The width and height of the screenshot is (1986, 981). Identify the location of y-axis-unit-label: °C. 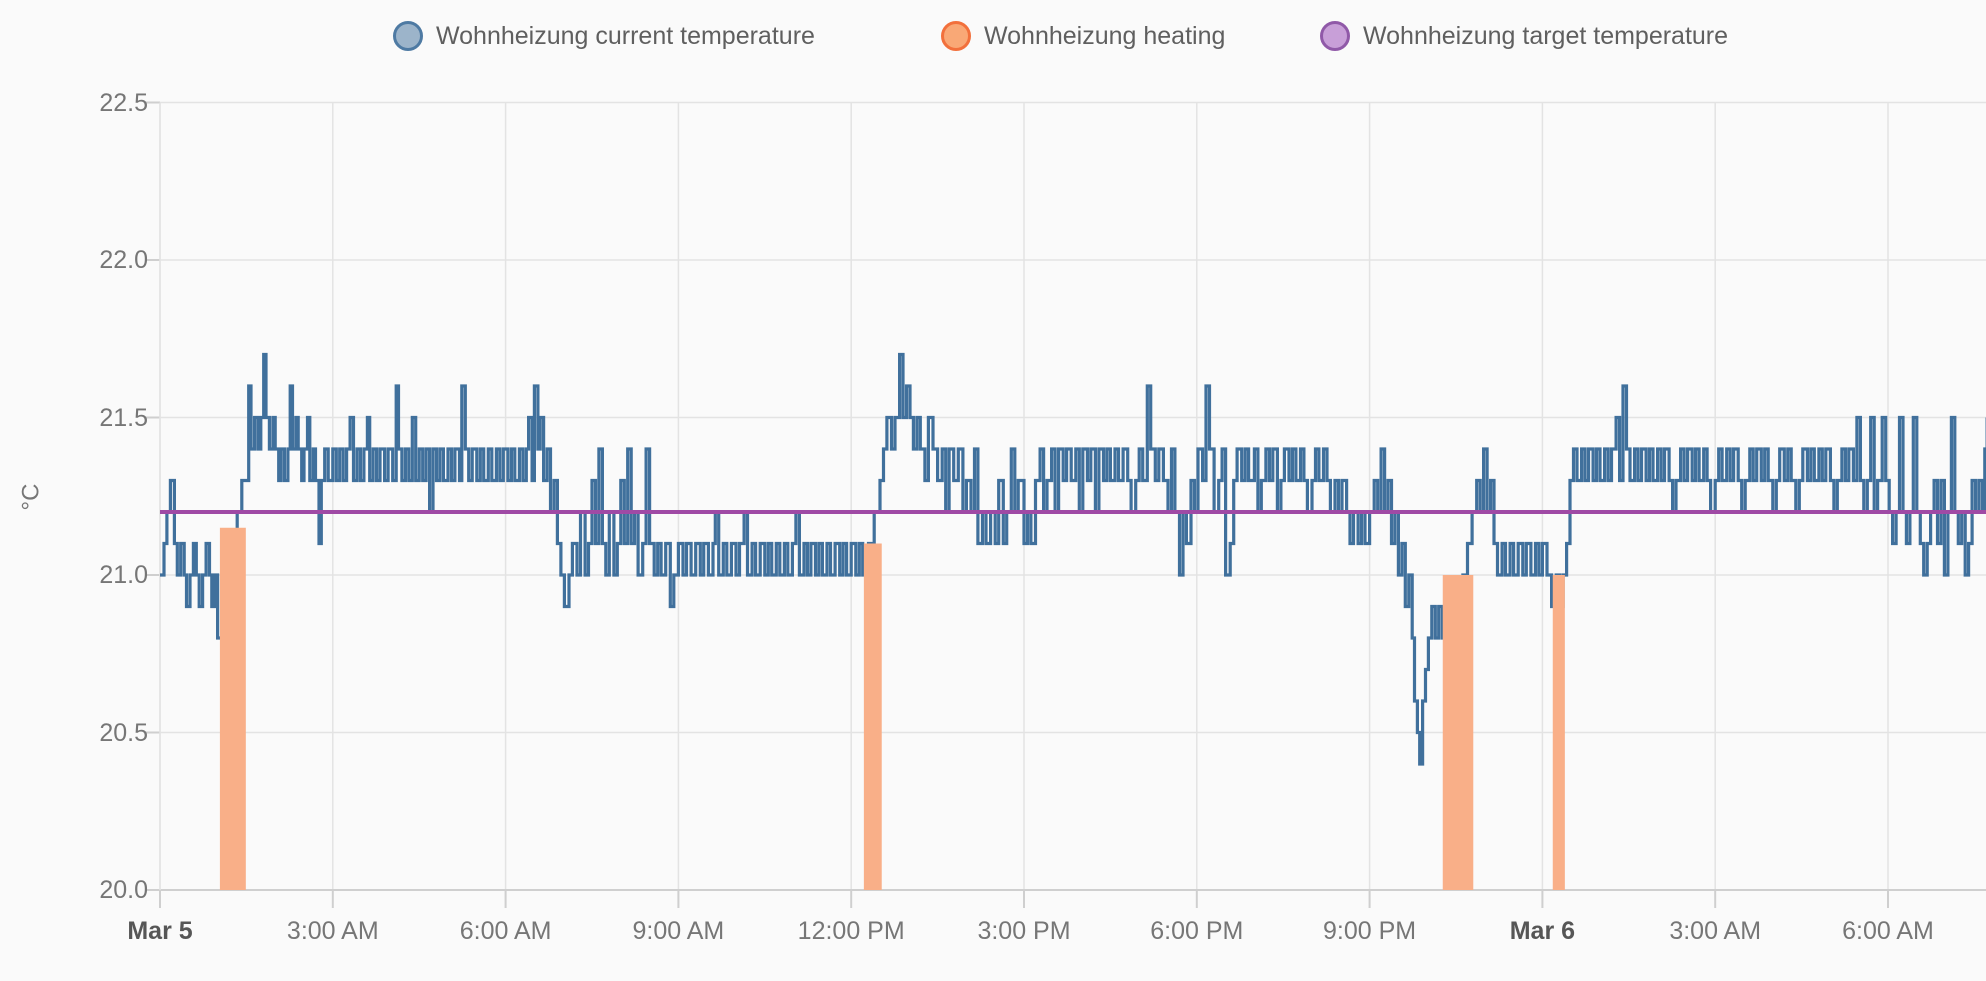
(31, 497).